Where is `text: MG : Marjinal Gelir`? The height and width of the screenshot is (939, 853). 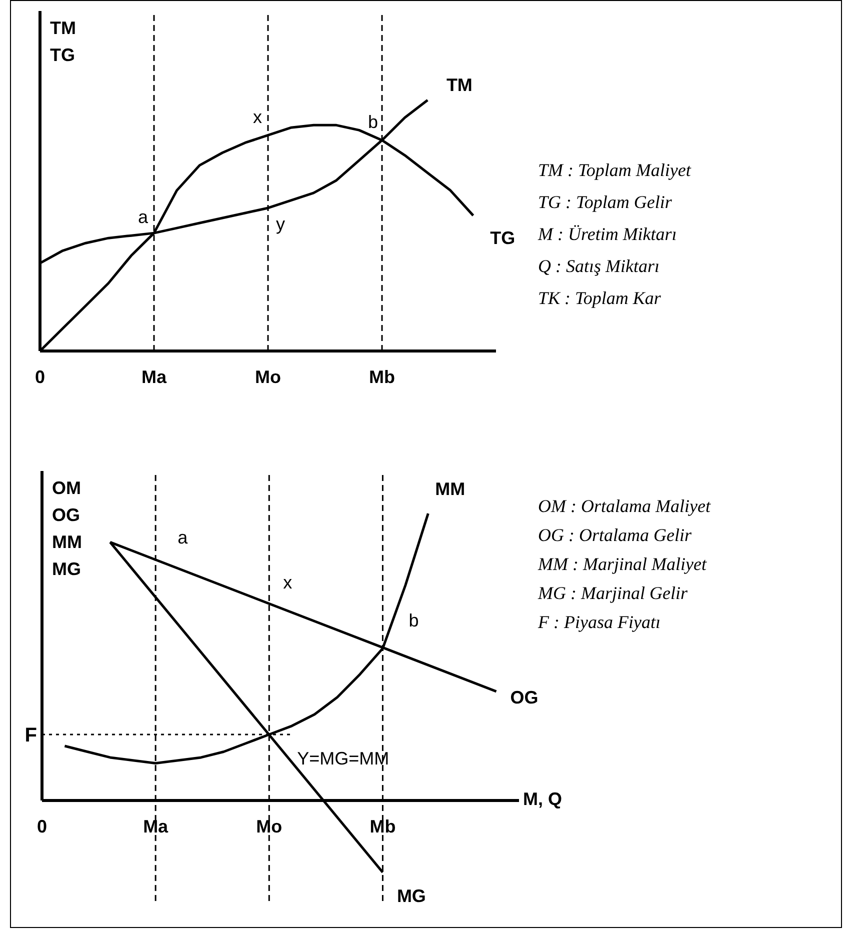
text: MG : Marjinal Gelir is located at coordinates (613, 593).